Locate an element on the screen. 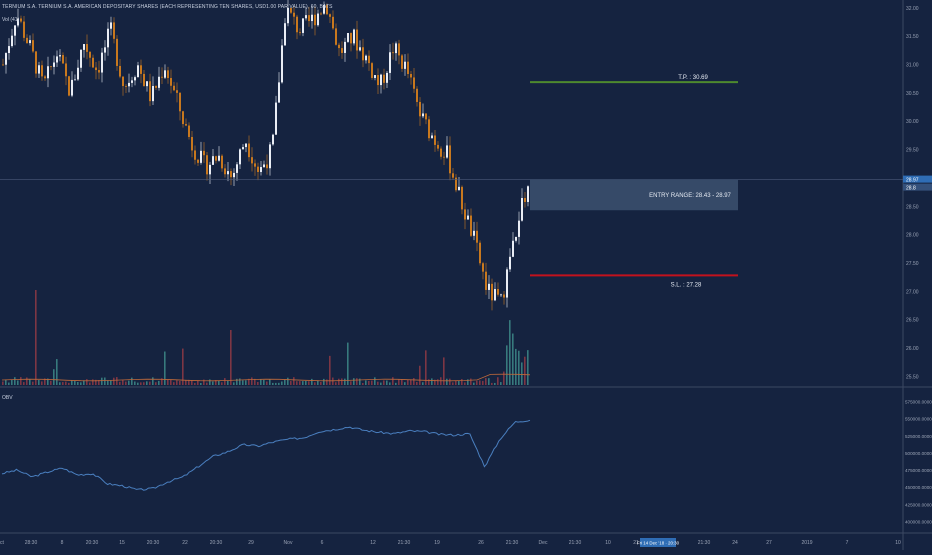 Image resolution: width=932 pixels, height=555 pixels. price-tick-label: 26.00 is located at coordinates (912, 349).